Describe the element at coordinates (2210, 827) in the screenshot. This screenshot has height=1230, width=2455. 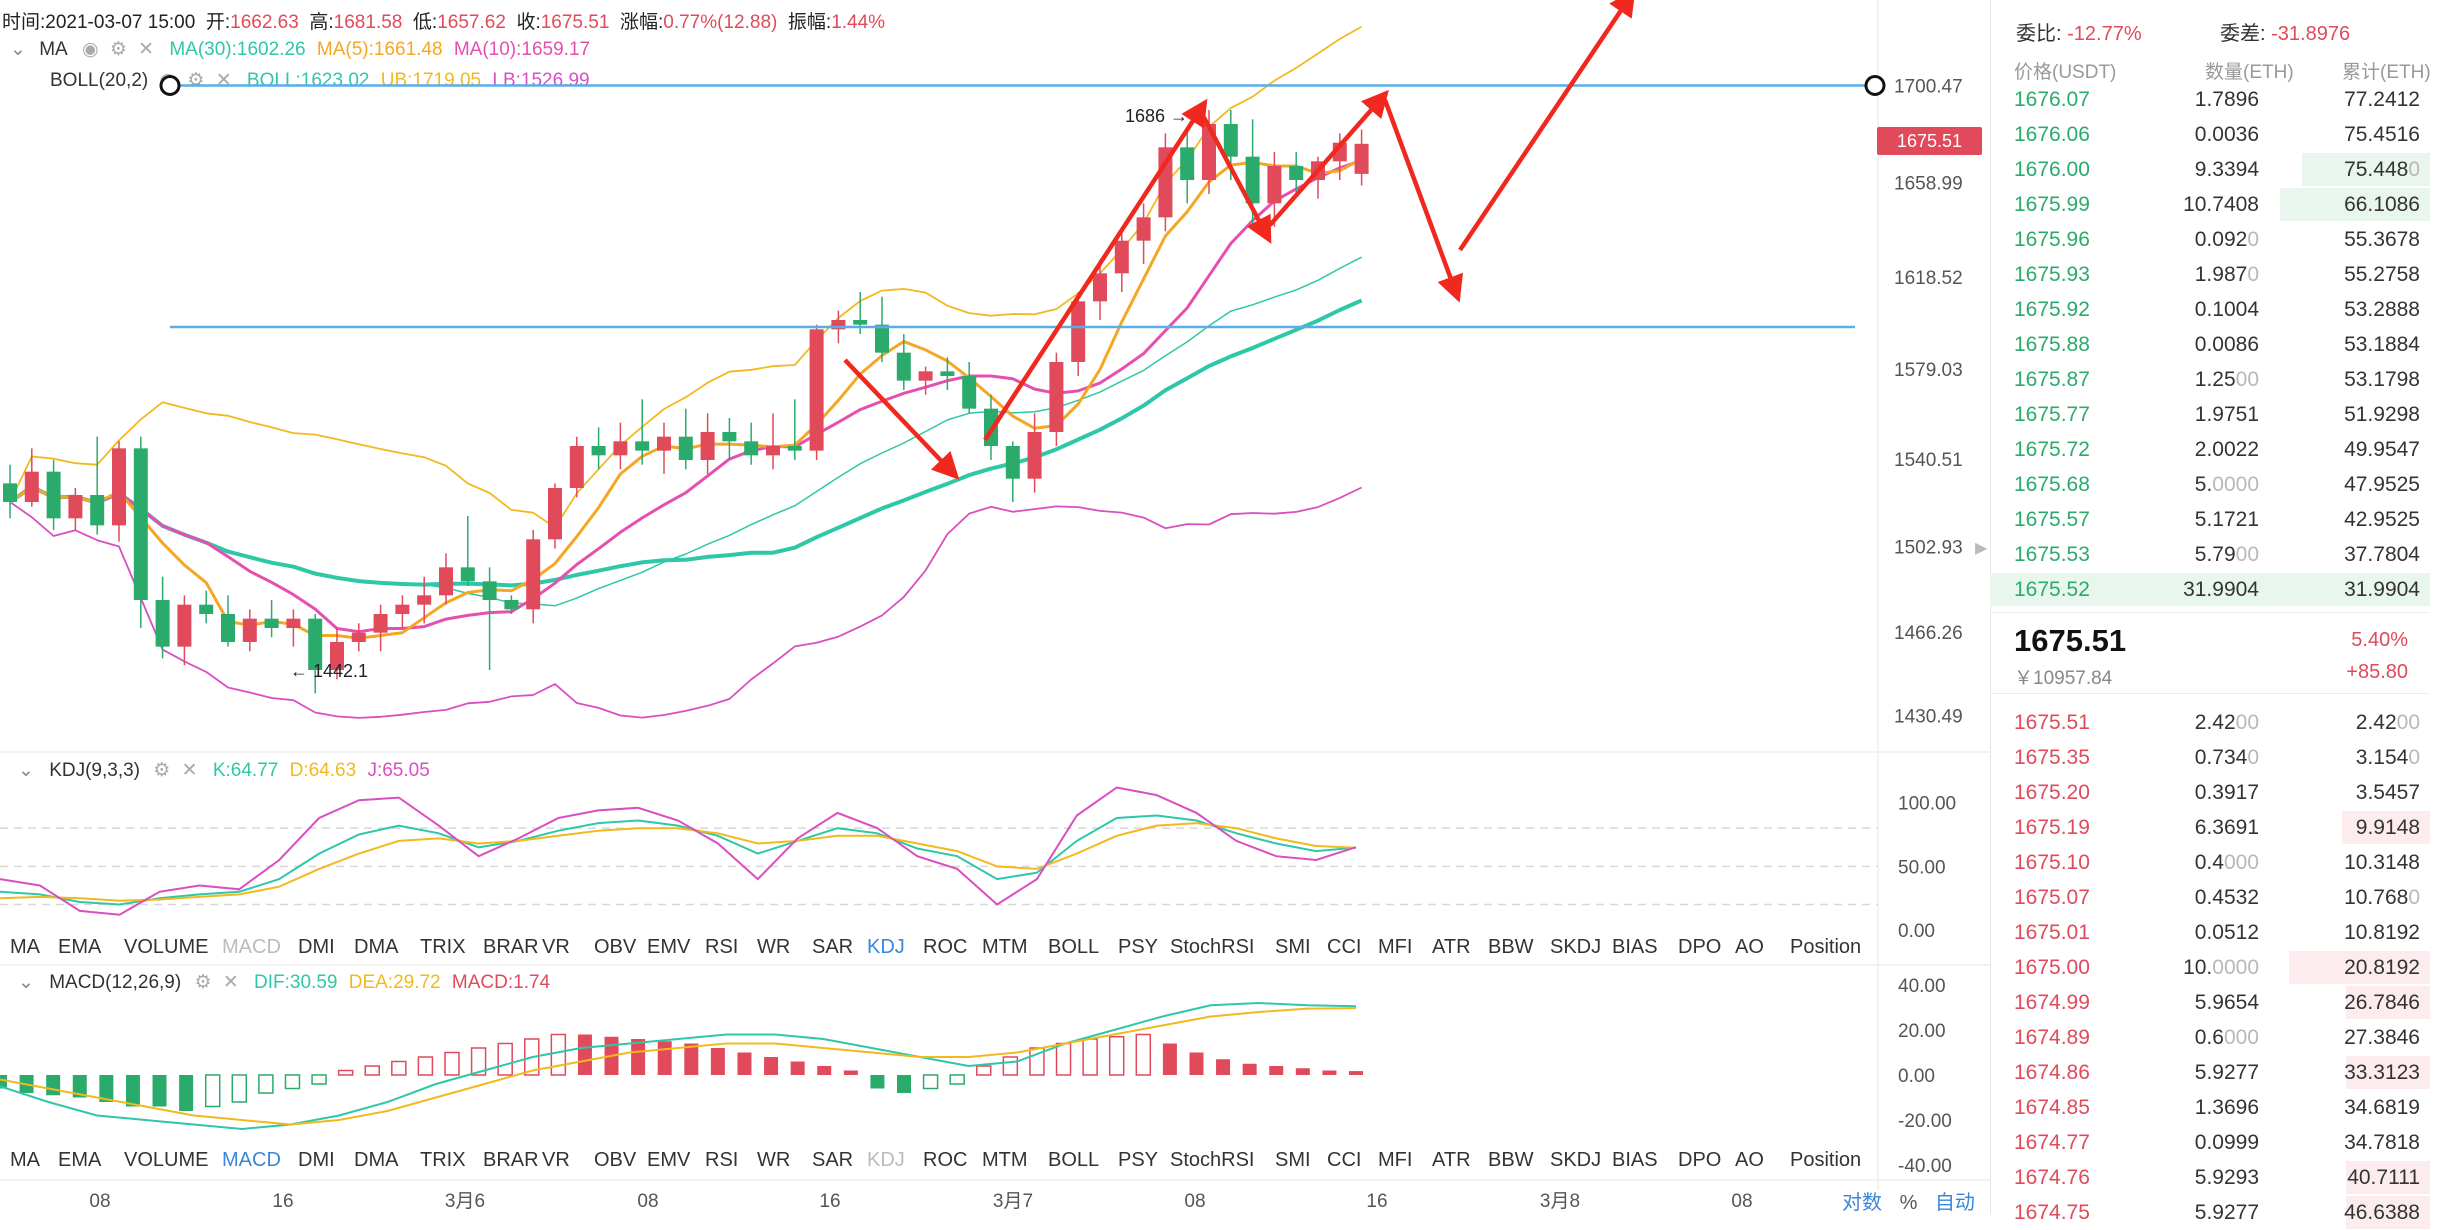
I see `ask-row: 1675.19 6.3691 9.9148` at that location.